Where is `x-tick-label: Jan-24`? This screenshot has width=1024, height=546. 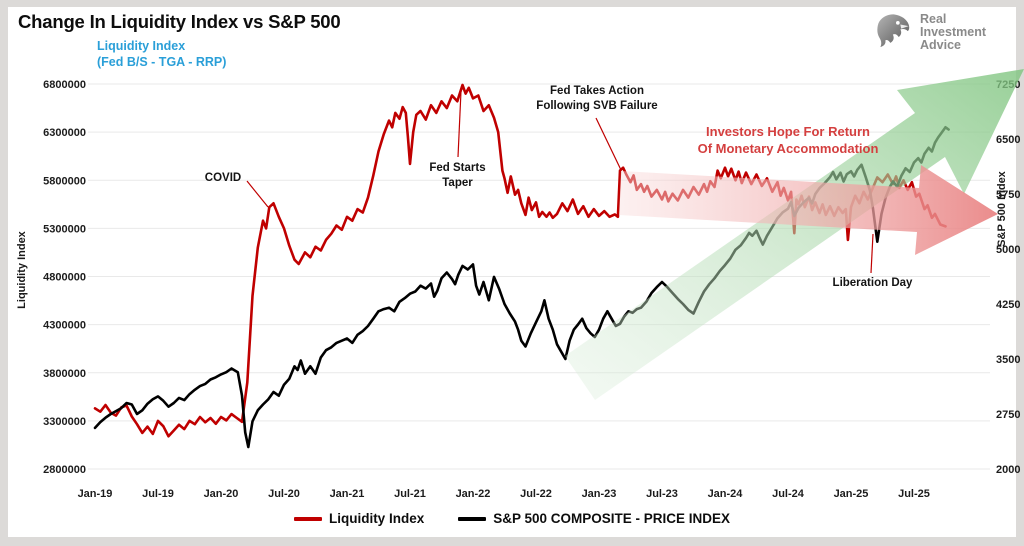 x-tick-label: Jan-24 is located at coordinates (726, 494).